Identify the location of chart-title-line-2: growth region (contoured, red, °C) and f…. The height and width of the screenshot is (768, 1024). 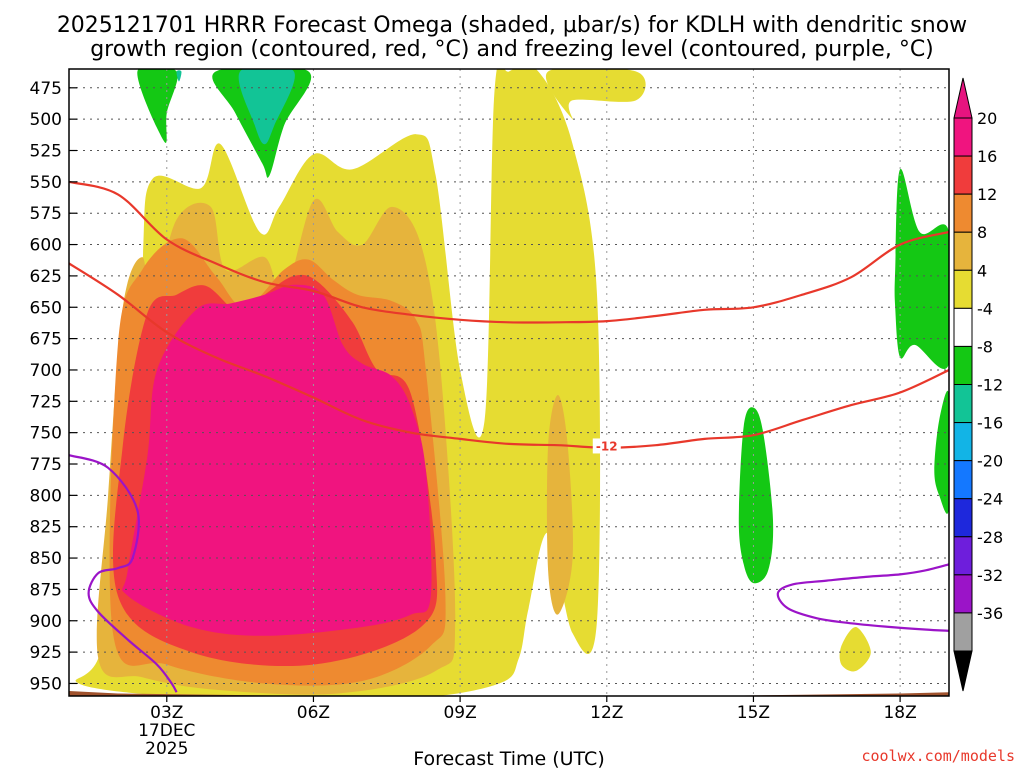
(512, 49).